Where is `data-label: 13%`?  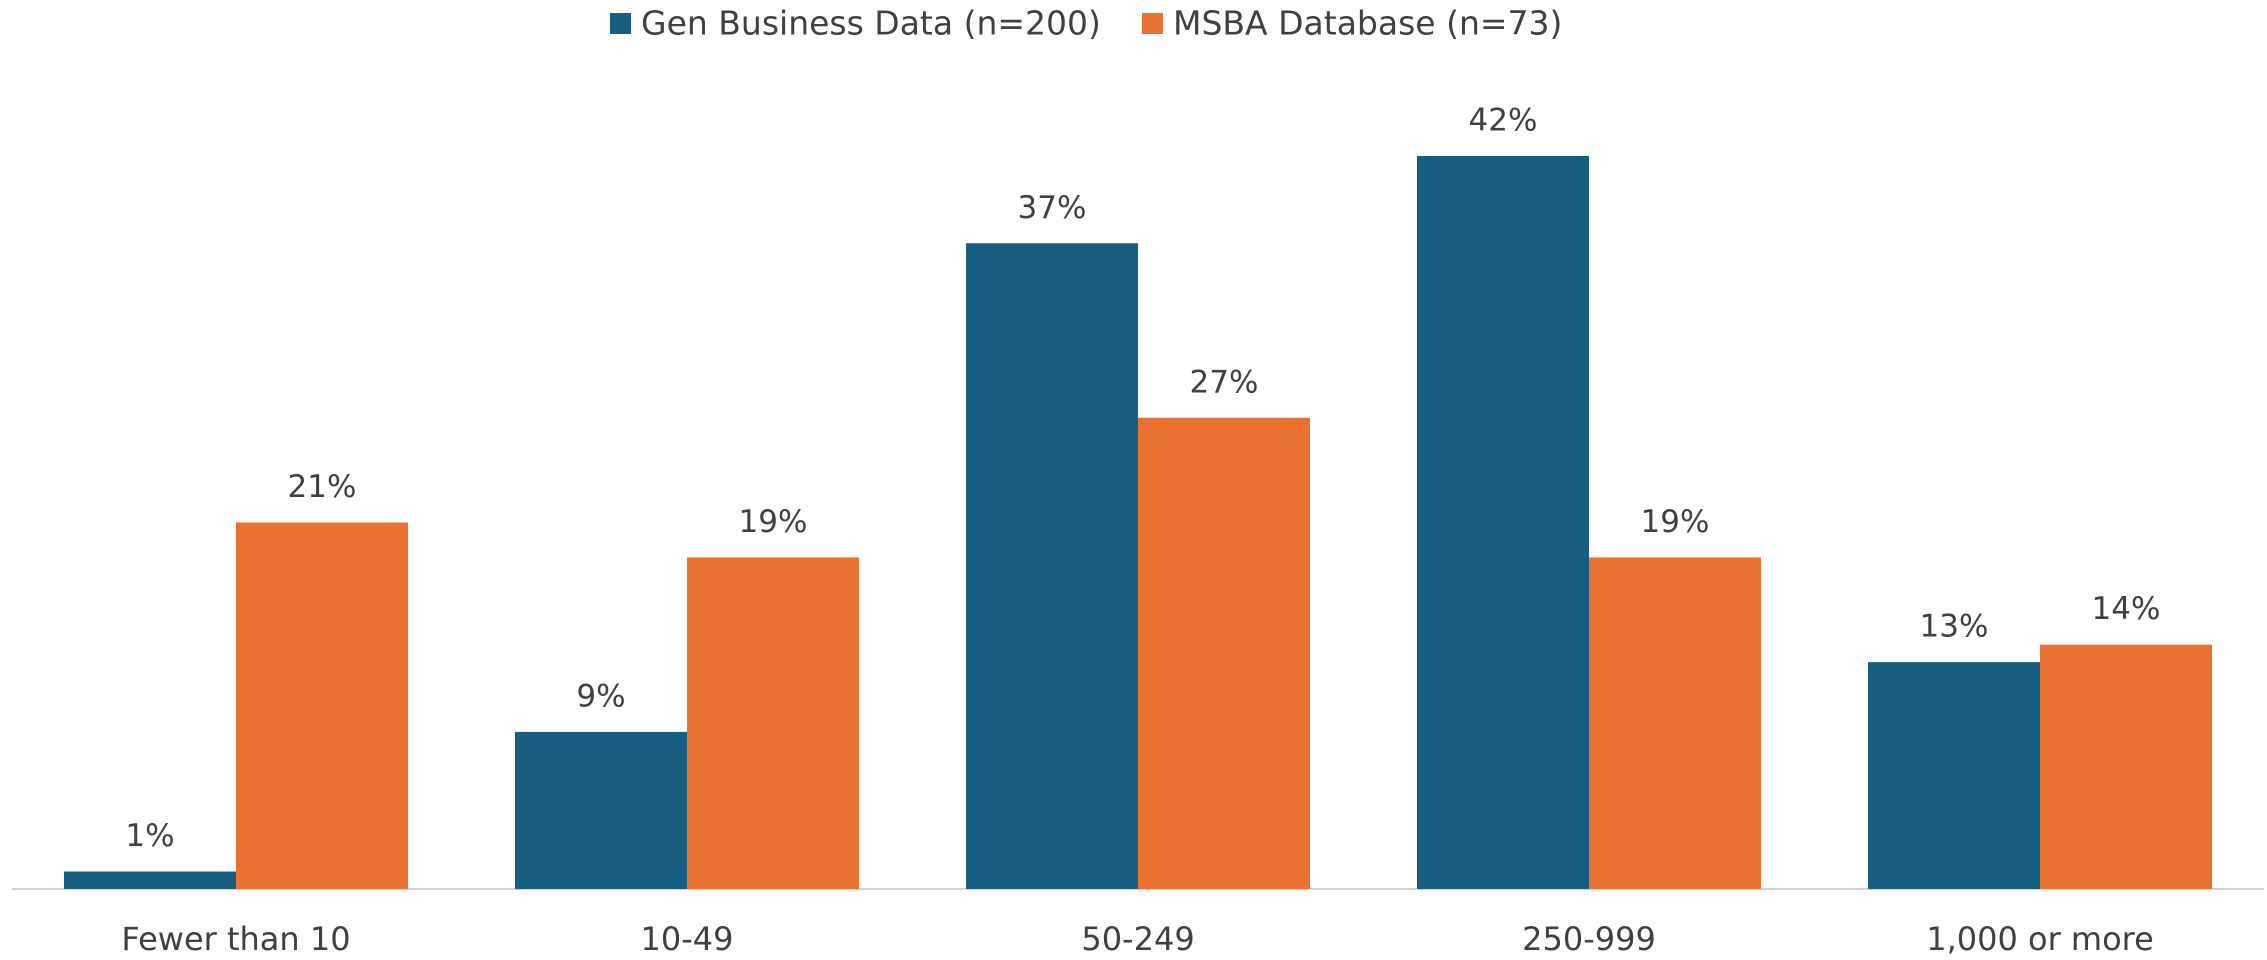
data-label: 13% is located at coordinates (1954, 627).